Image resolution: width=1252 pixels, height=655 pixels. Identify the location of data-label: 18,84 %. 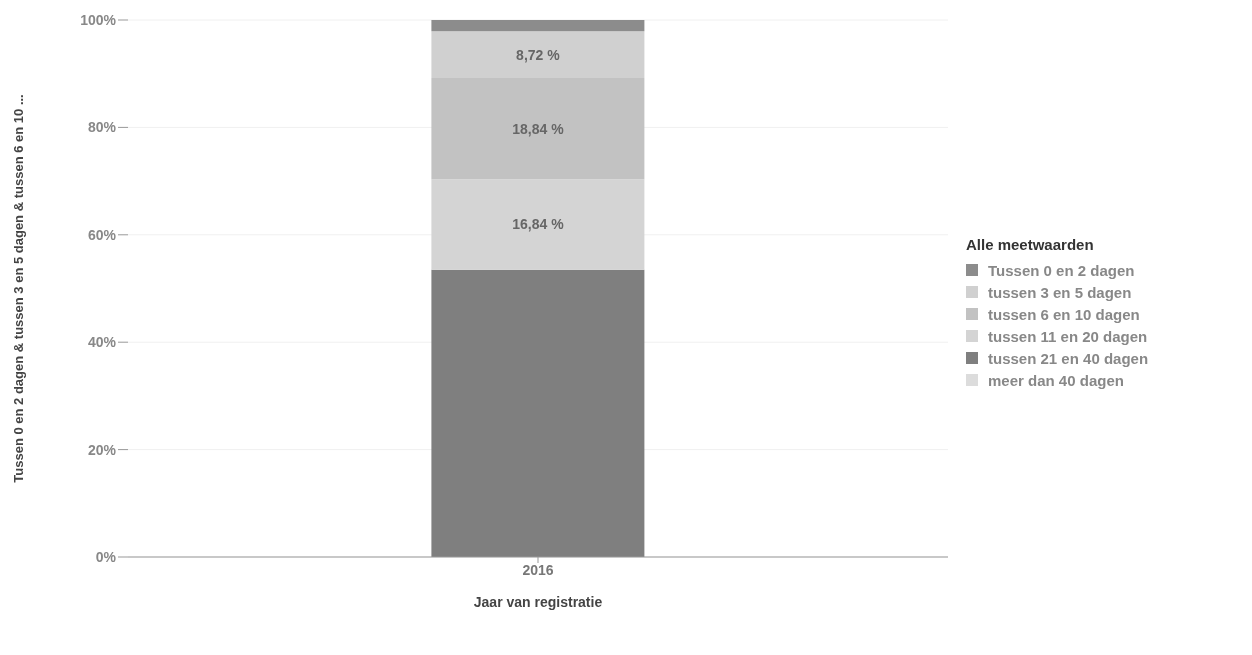
(538, 128).